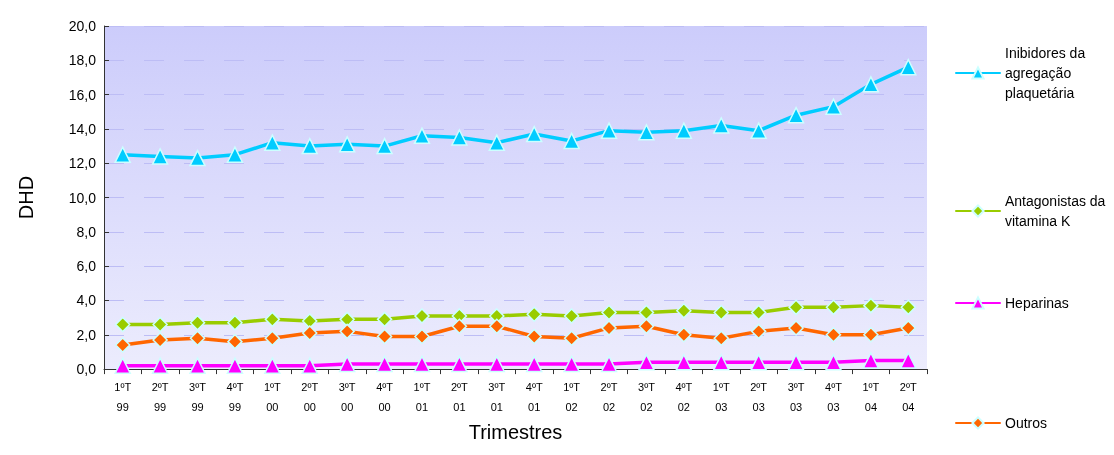 The height and width of the screenshot is (455, 1114). What do you see at coordinates (26, 197) in the screenshot?
I see `y-axis-title: DHD` at bounding box center [26, 197].